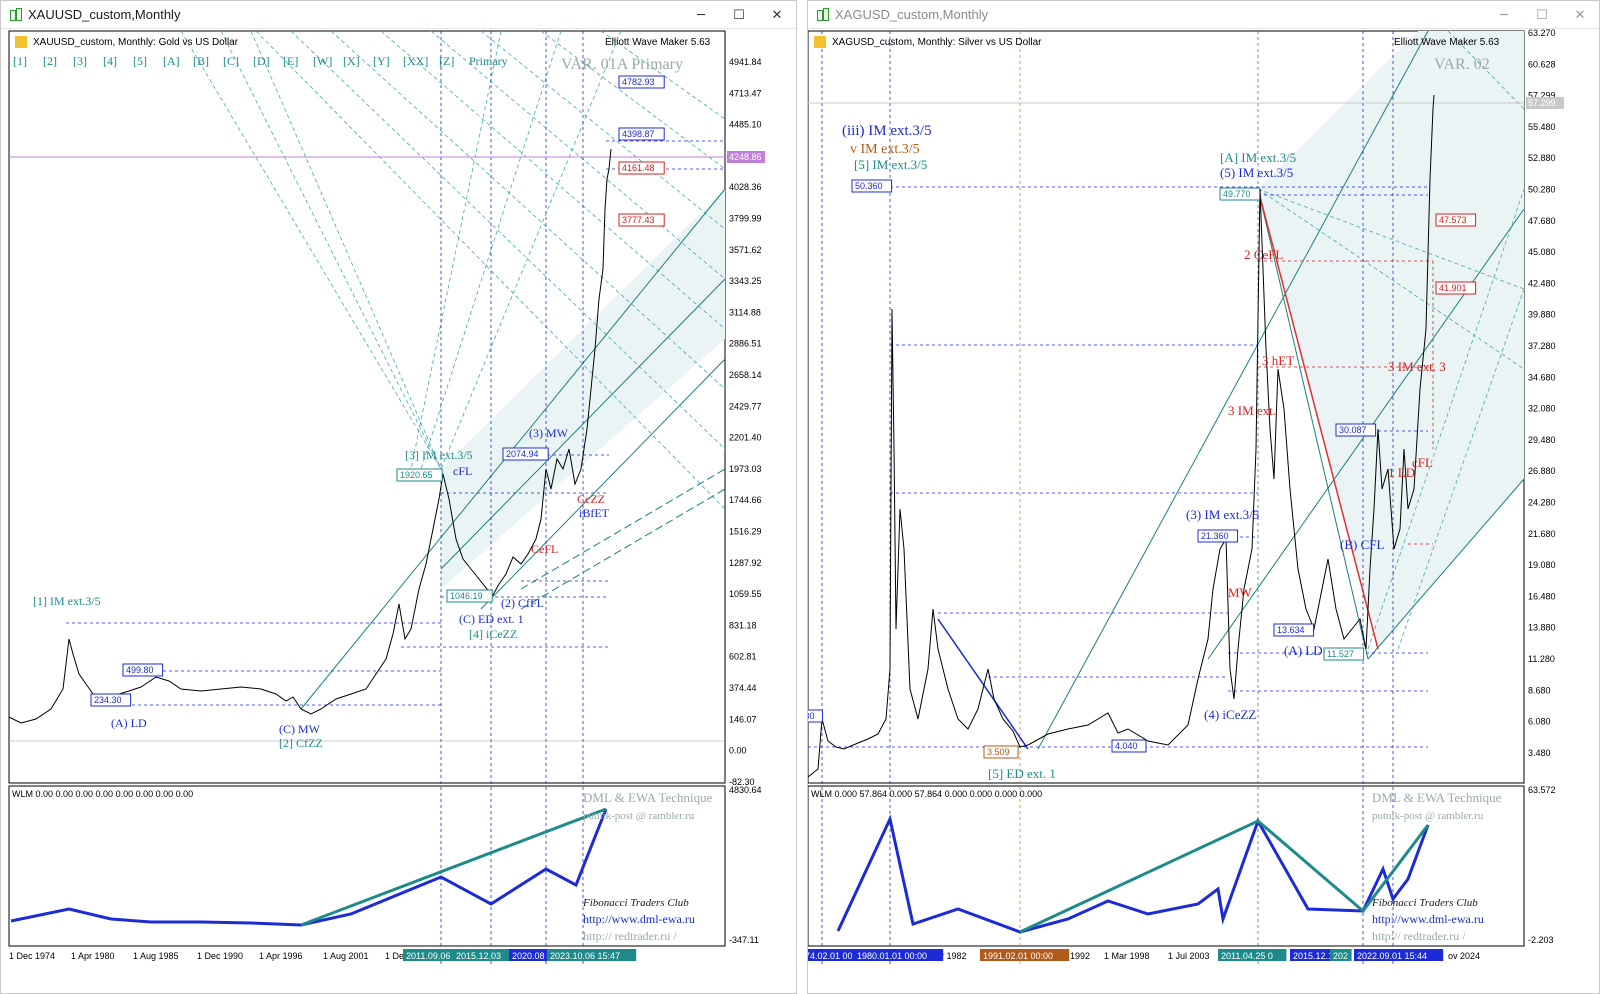  What do you see at coordinates (1542, 790) in the screenshot?
I see `indicator-max: 63.572` at bounding box center [1542, 790].